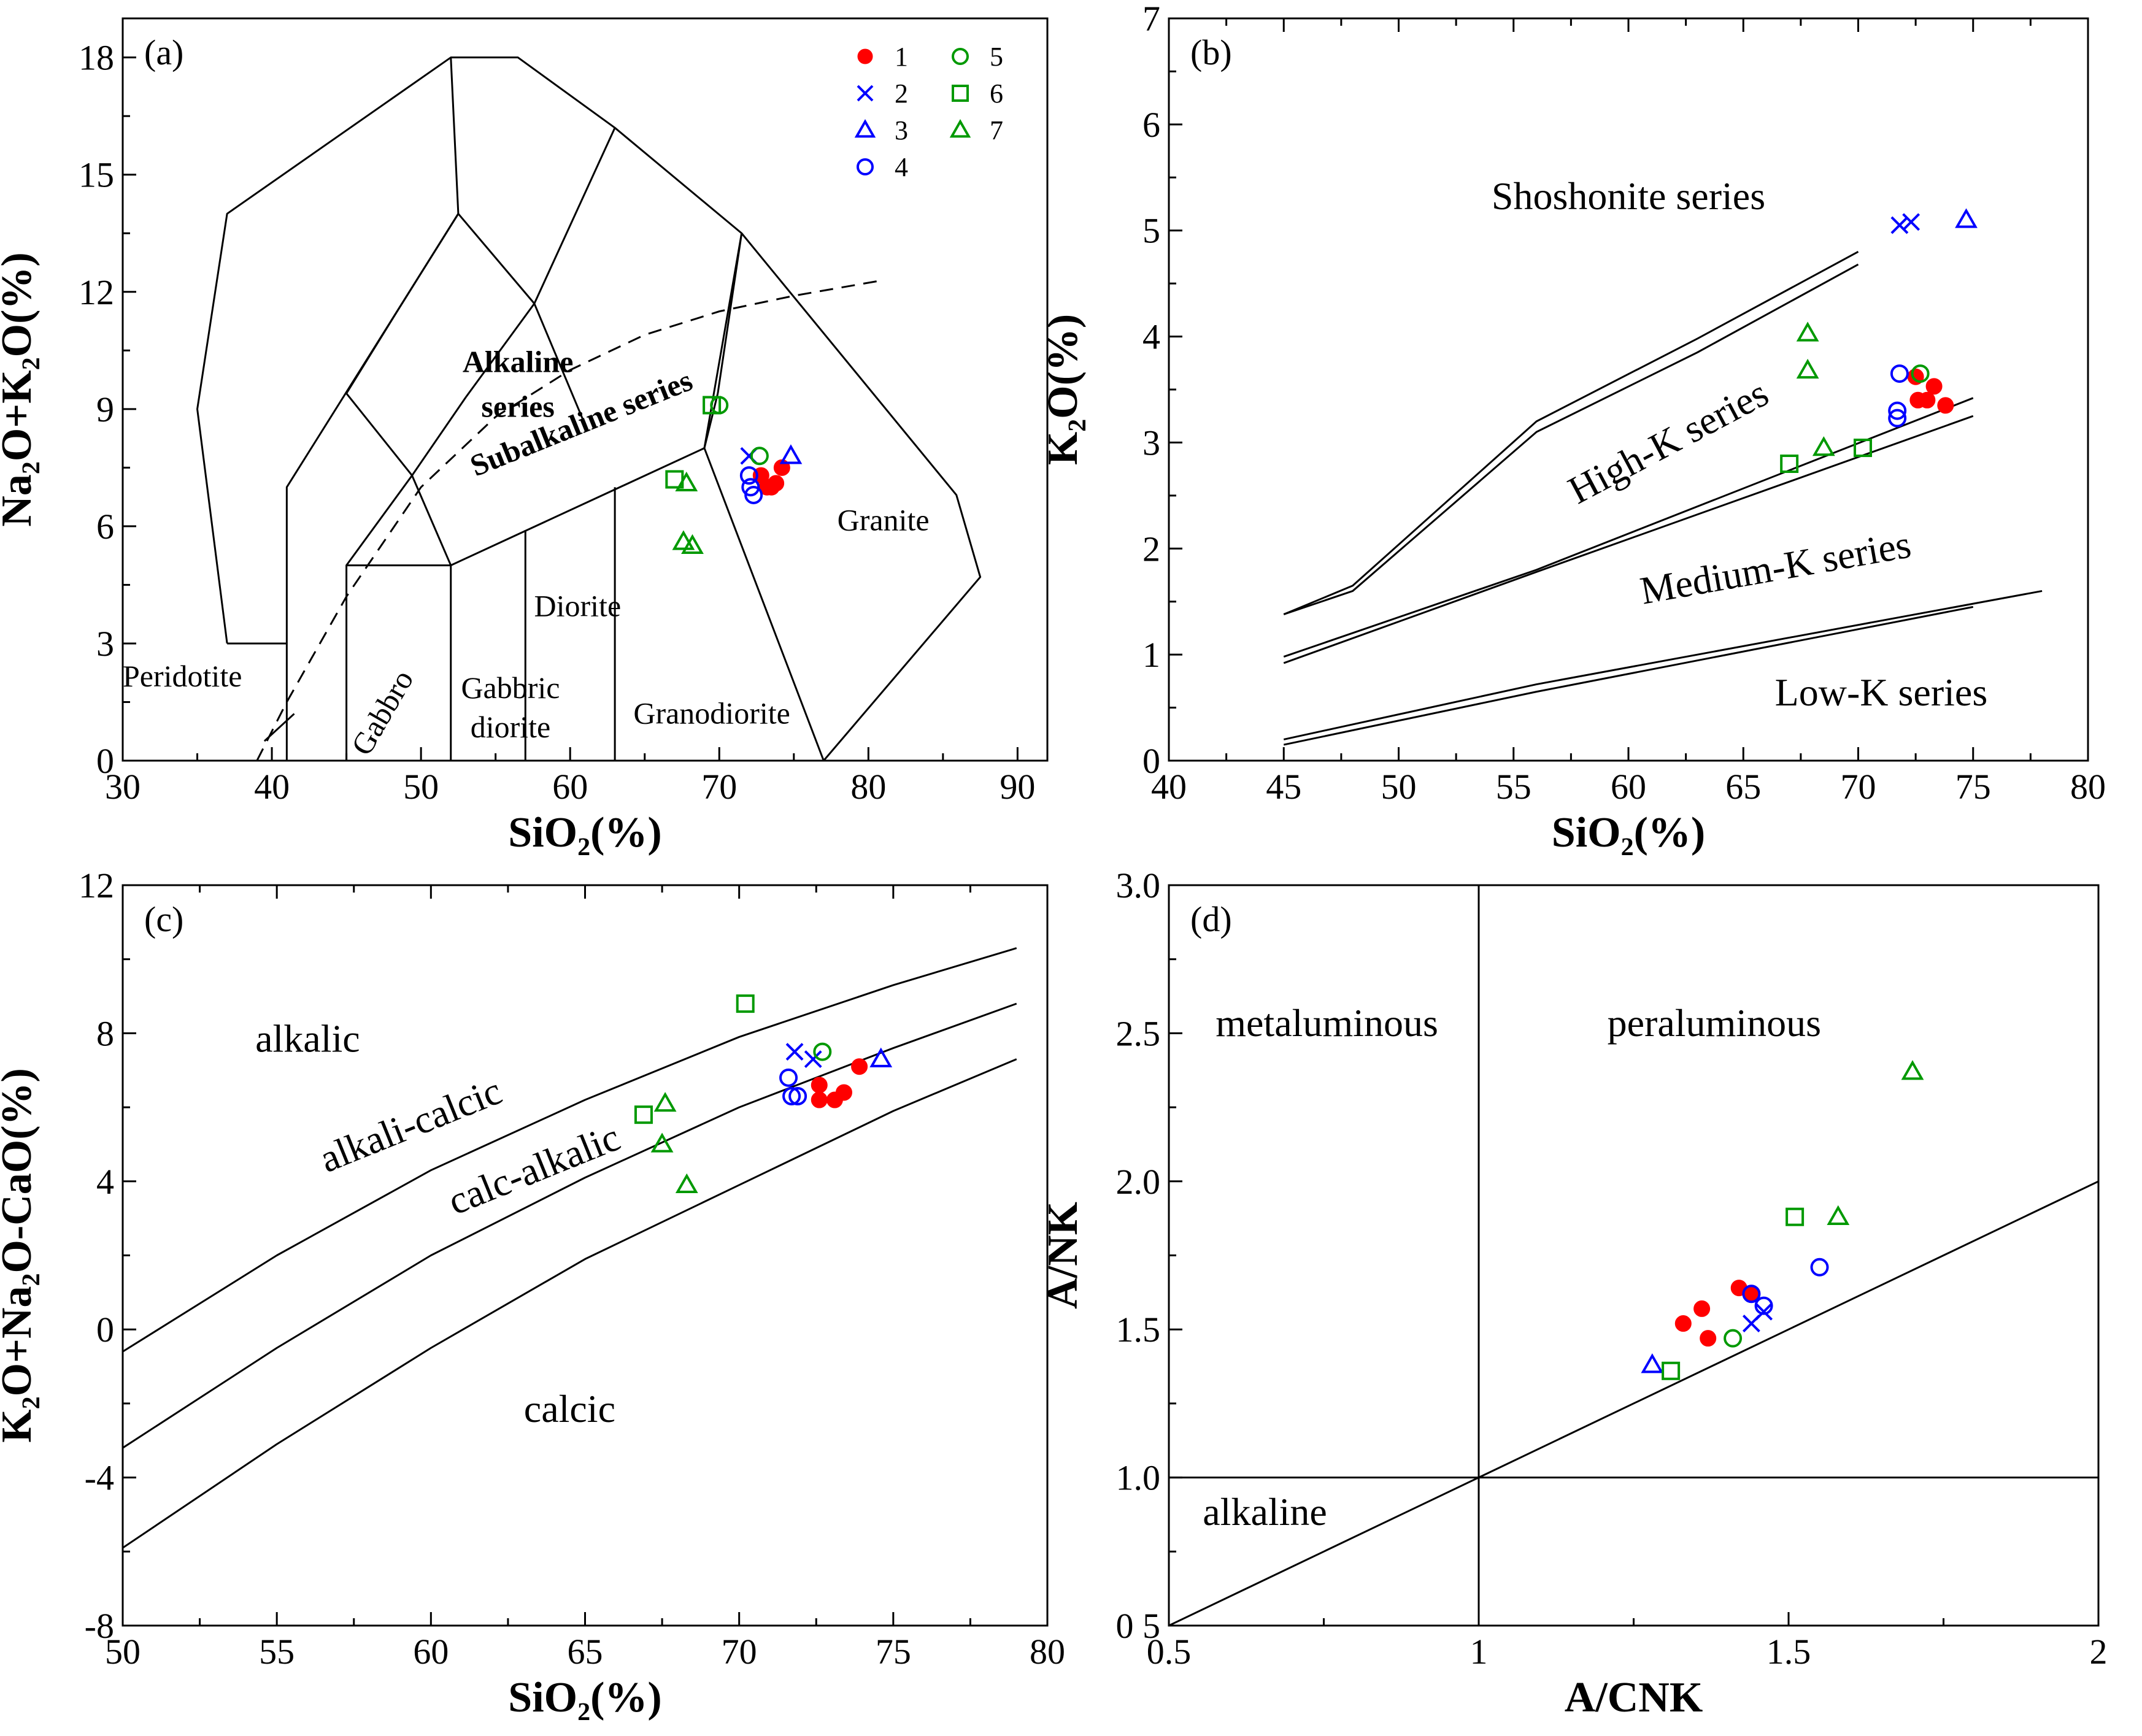  What do you see at coordinates (96, 58) in the screenshot?
I see `y-tick-label: 18` at bounding box center [96, 58].